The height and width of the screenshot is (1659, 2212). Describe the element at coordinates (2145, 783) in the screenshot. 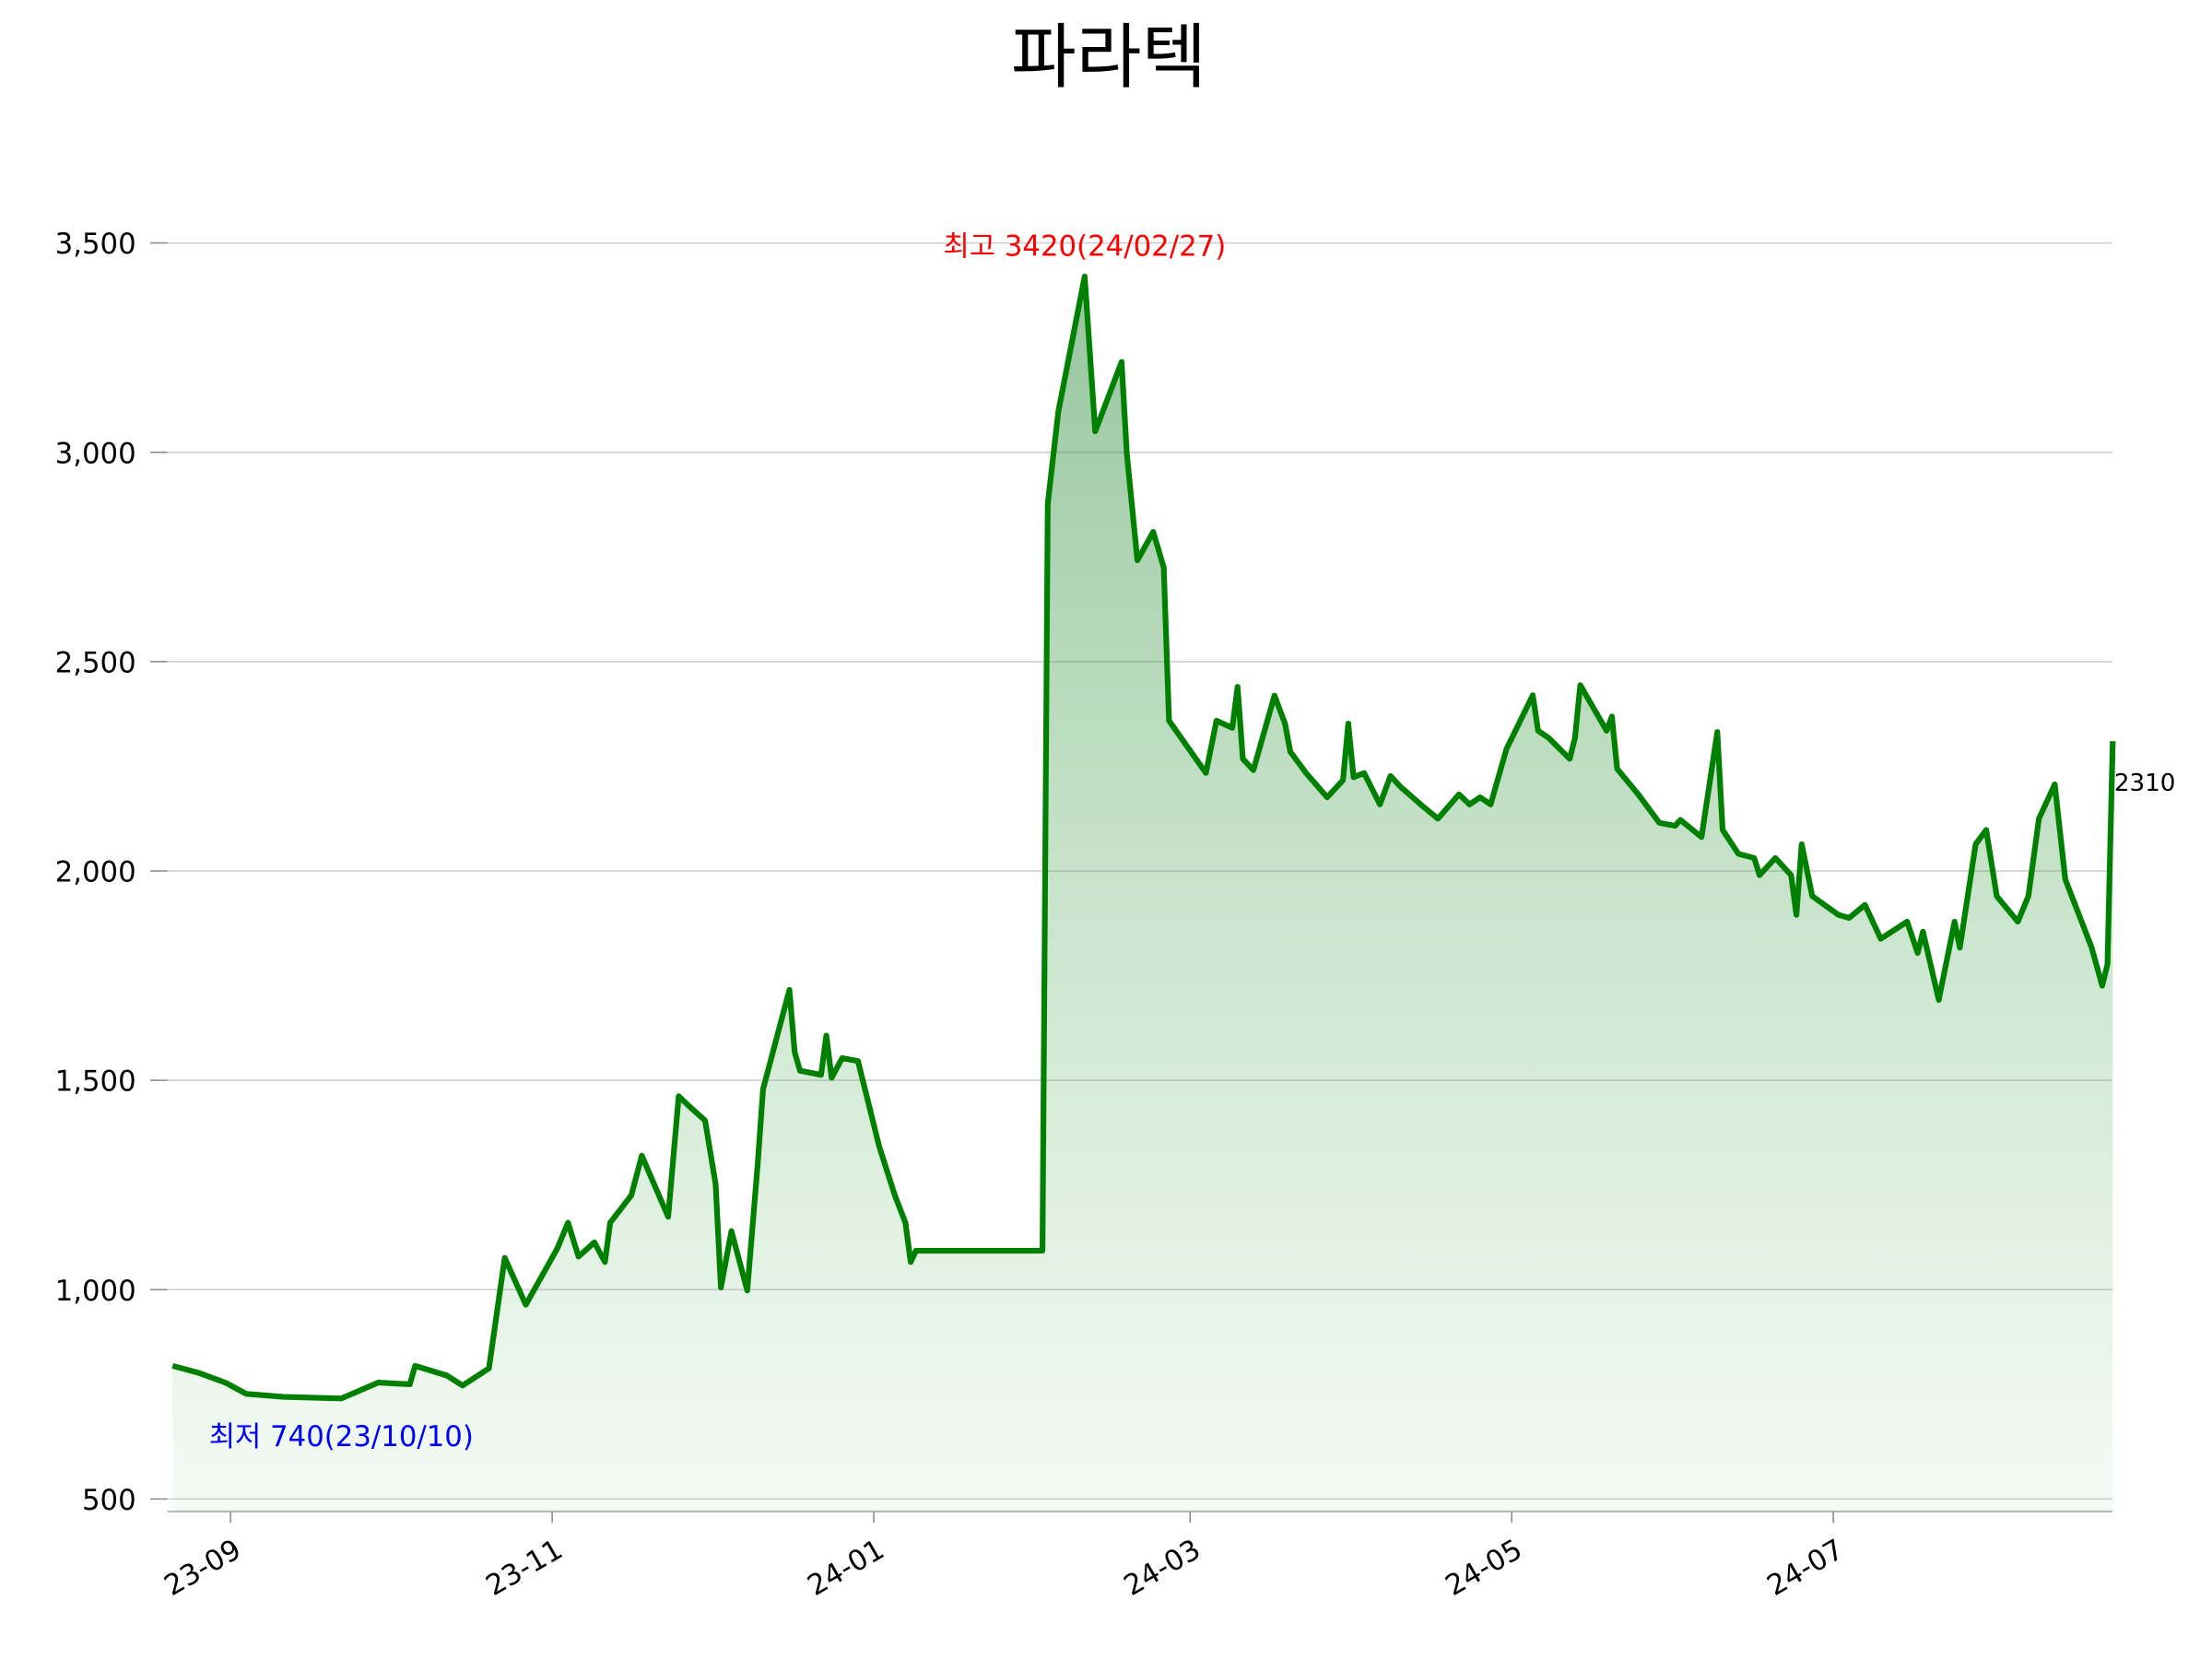

I see `last-value-label: 2310` at that location.